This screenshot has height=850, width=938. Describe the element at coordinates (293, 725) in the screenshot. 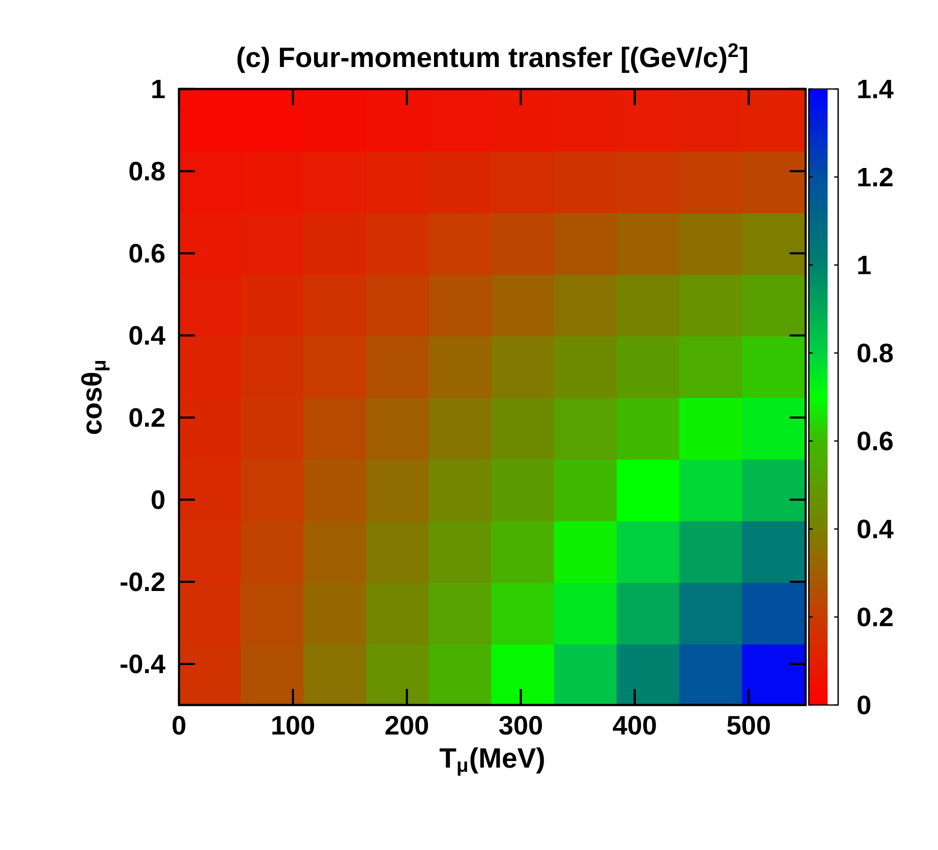

I see `x-tick-label: 100` at that location.